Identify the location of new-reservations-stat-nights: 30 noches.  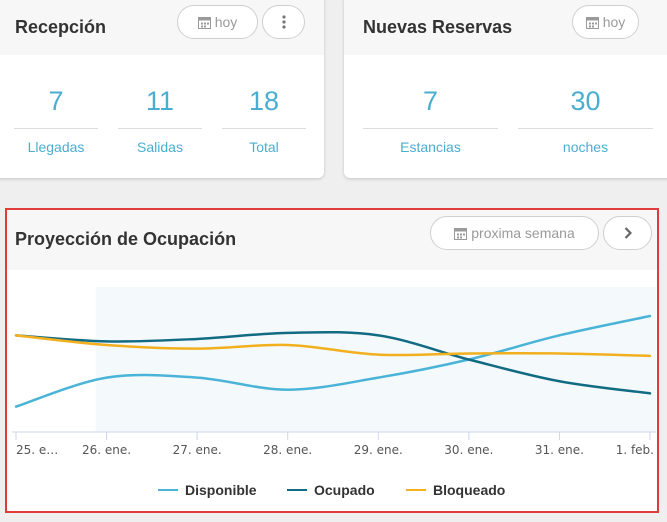
(585, 120).